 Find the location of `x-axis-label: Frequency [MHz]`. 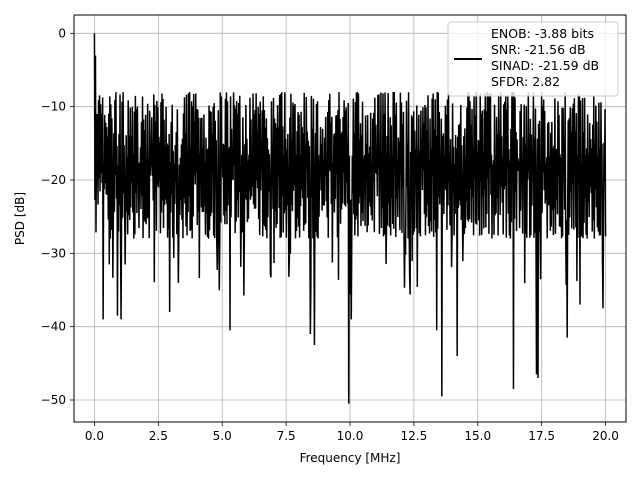

x-axis-label: Frequency [MHz] is located at coordinates (350, 458).